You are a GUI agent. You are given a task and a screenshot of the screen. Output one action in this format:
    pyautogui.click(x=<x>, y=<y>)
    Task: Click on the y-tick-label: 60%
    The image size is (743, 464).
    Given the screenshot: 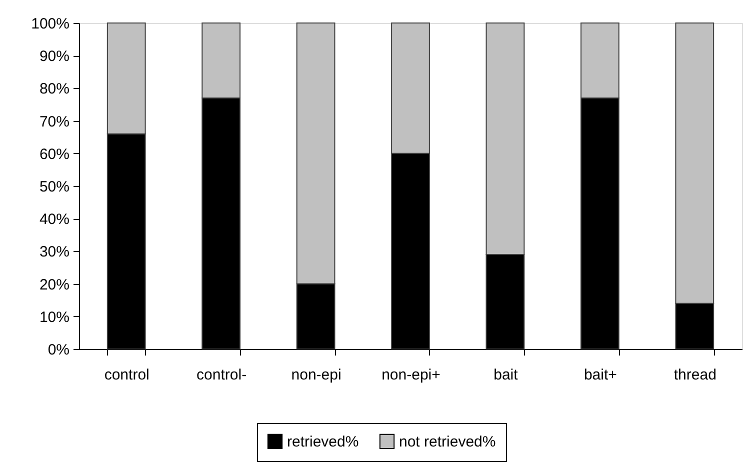 What is the action you would take?
    pyautogui.click(x=54, y=154)
    